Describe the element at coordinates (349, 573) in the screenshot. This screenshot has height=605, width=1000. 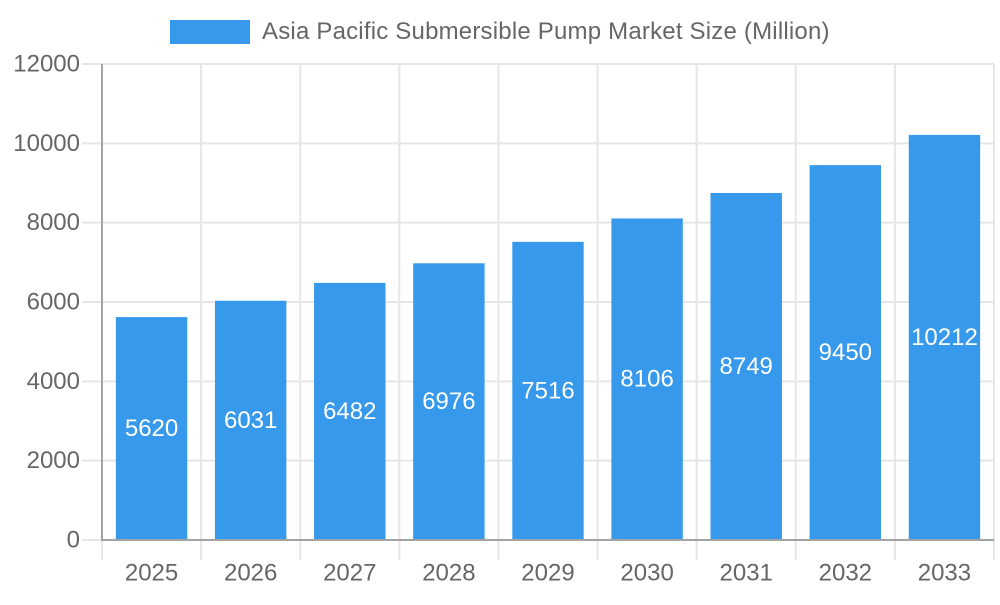
I see `svg-text: 2027` at that location.